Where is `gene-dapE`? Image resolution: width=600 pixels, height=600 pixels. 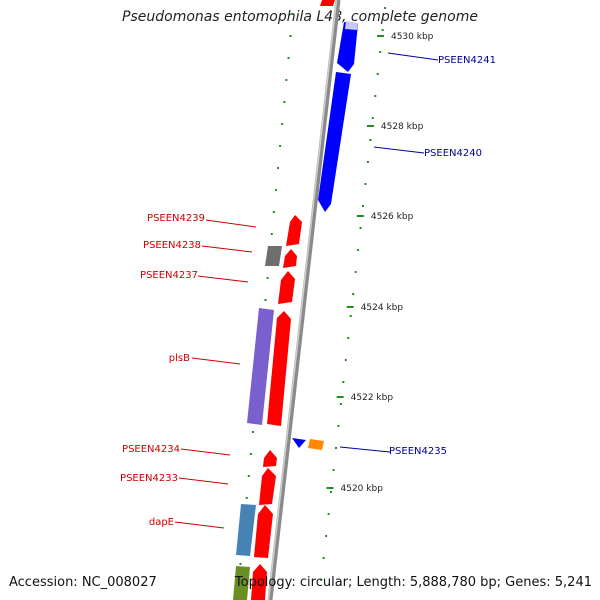 gene-dapE is located at coordinates (263, 531).